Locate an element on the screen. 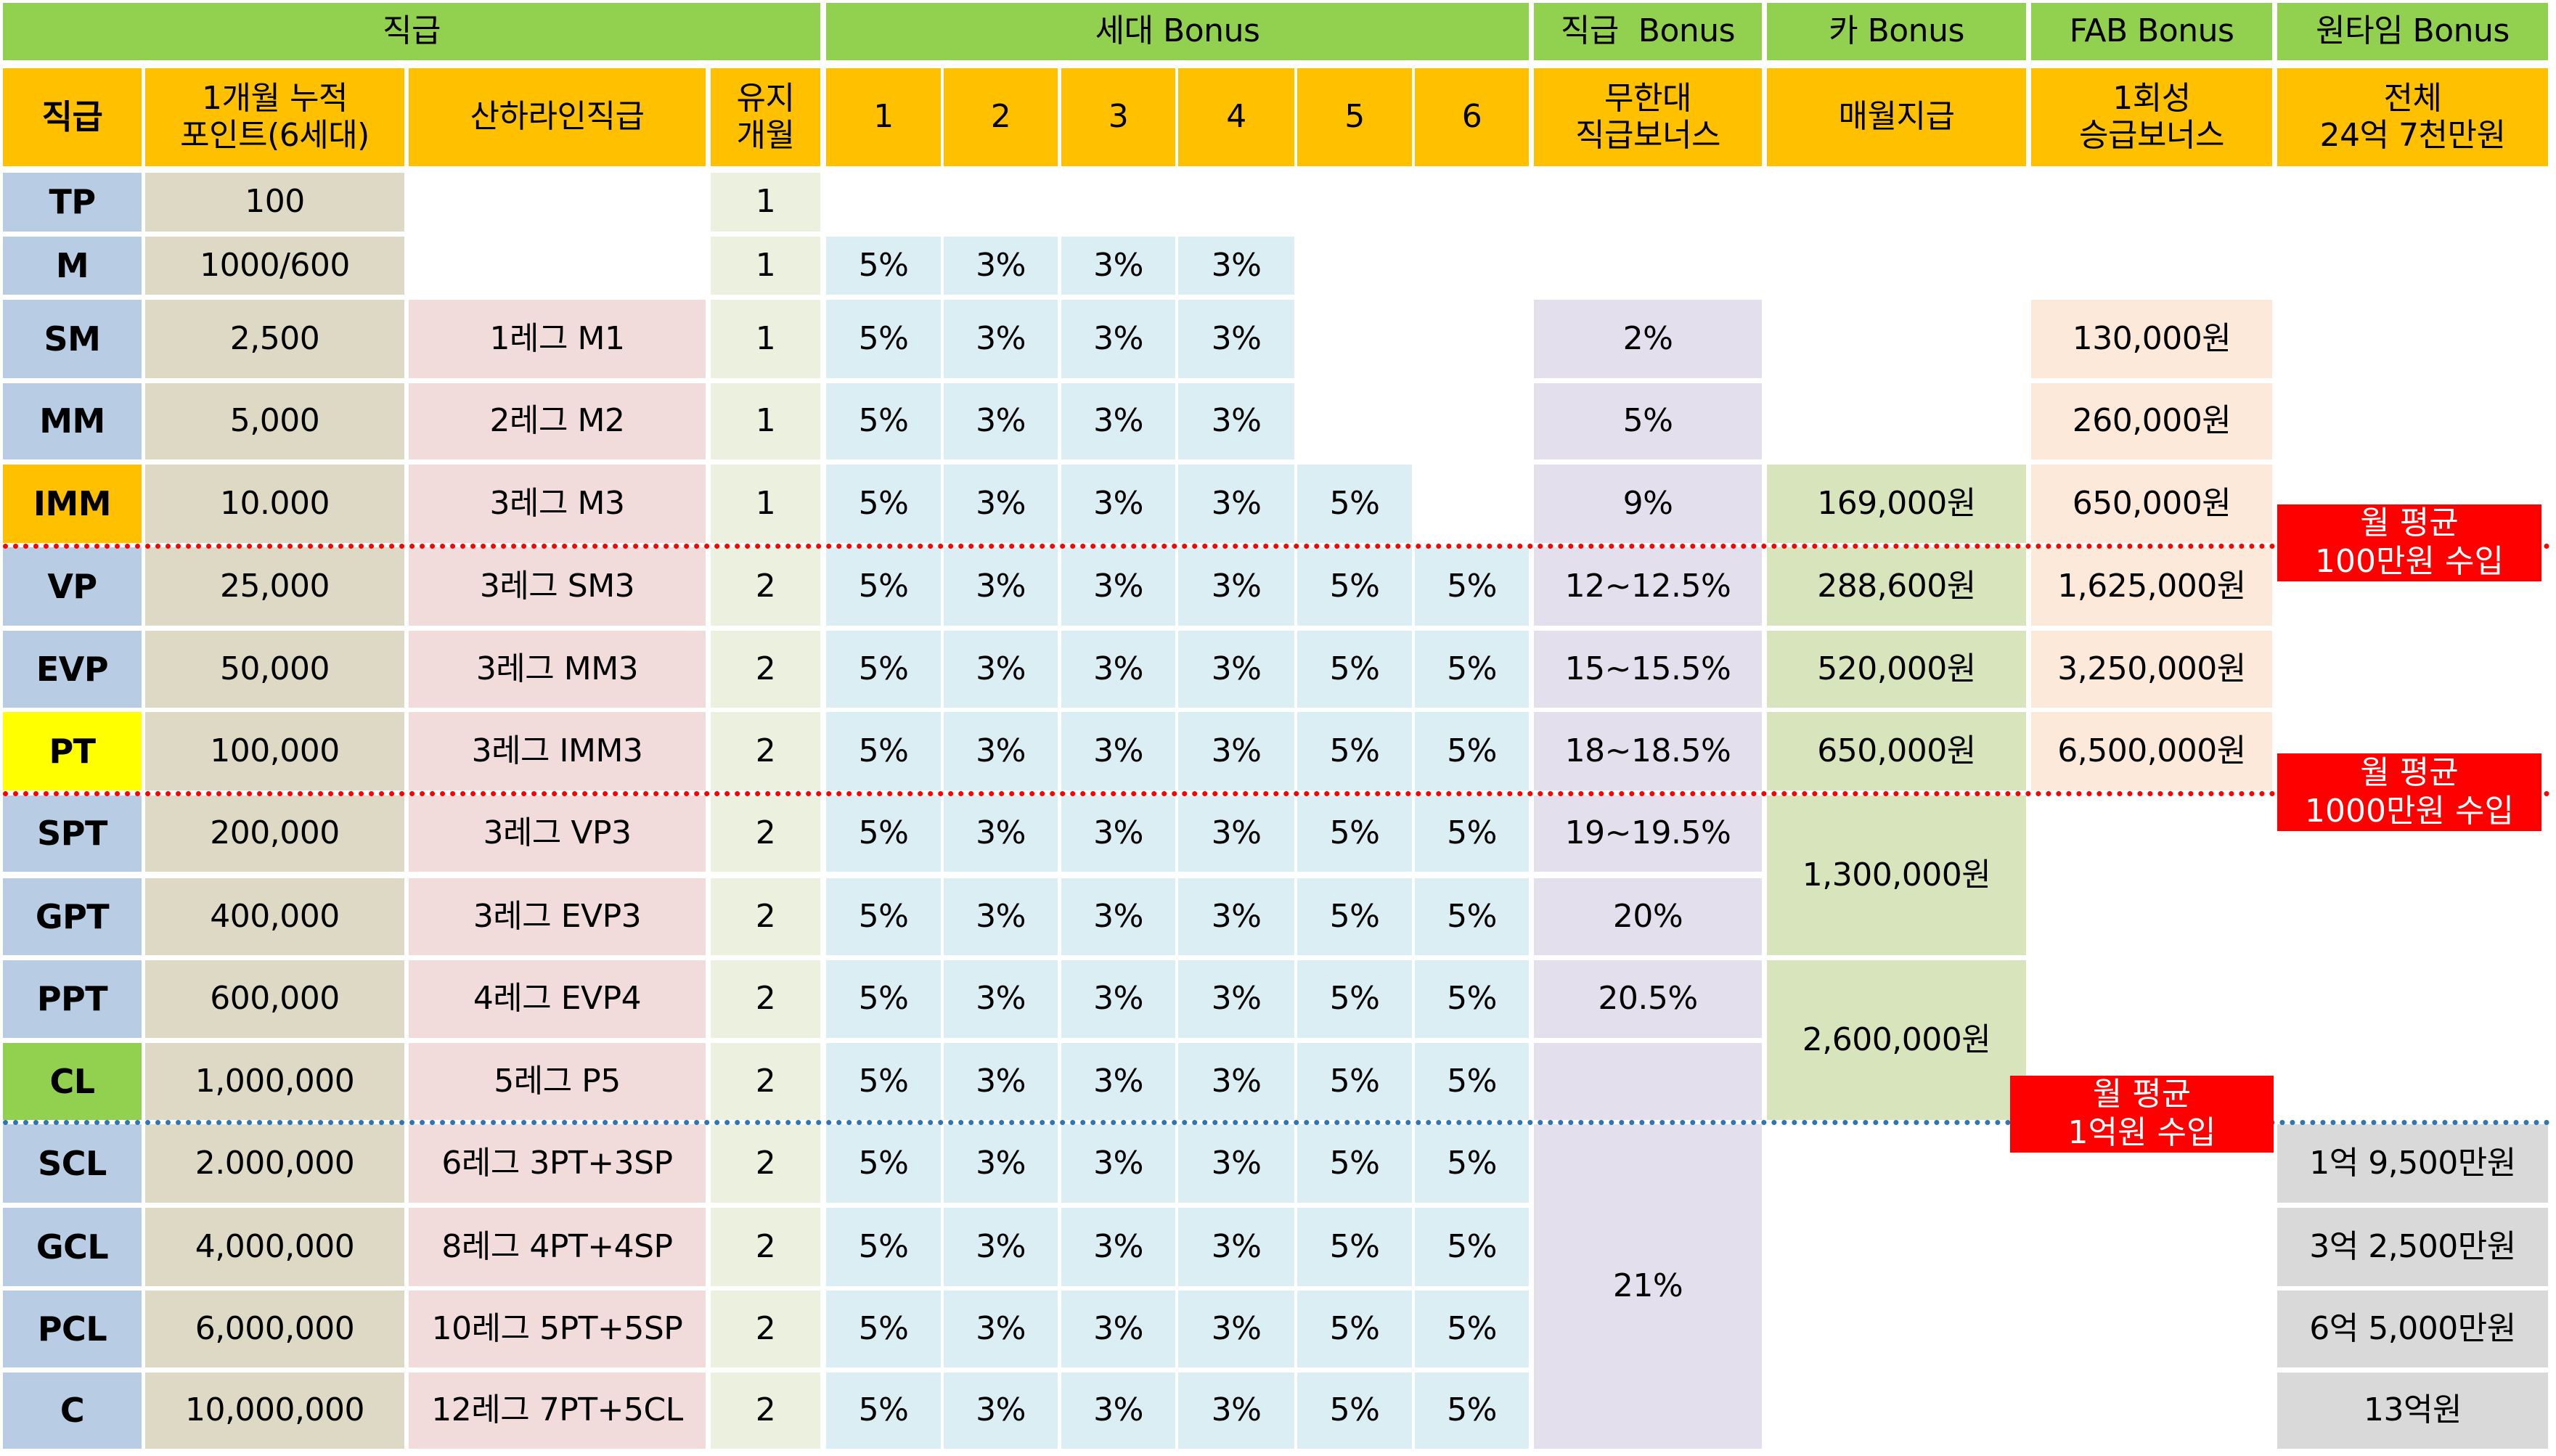 The width and height of the screenshot is (2556, 1456). rank-bonus-cell: 2% is located at coordinates (1648, 339).